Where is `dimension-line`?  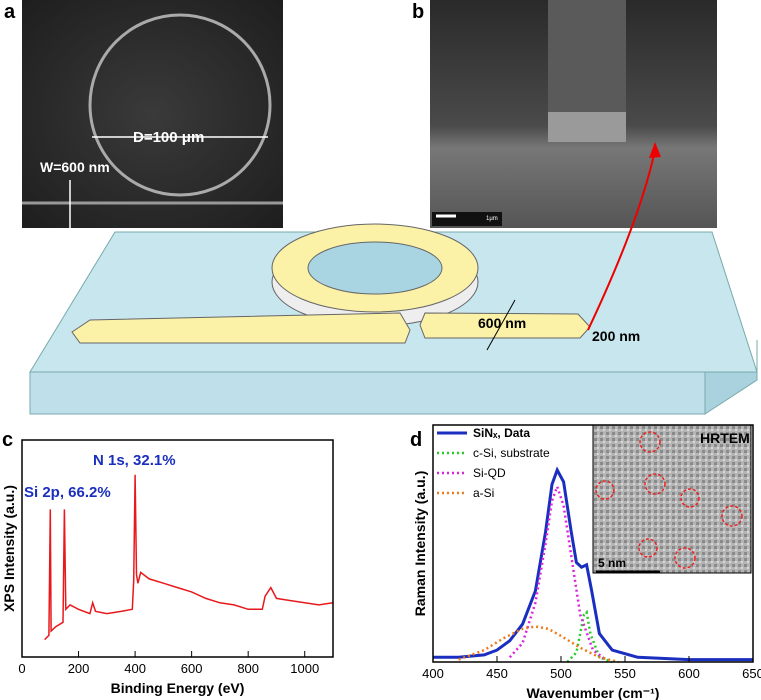
dimension-line is located at coordinates (501, 325).